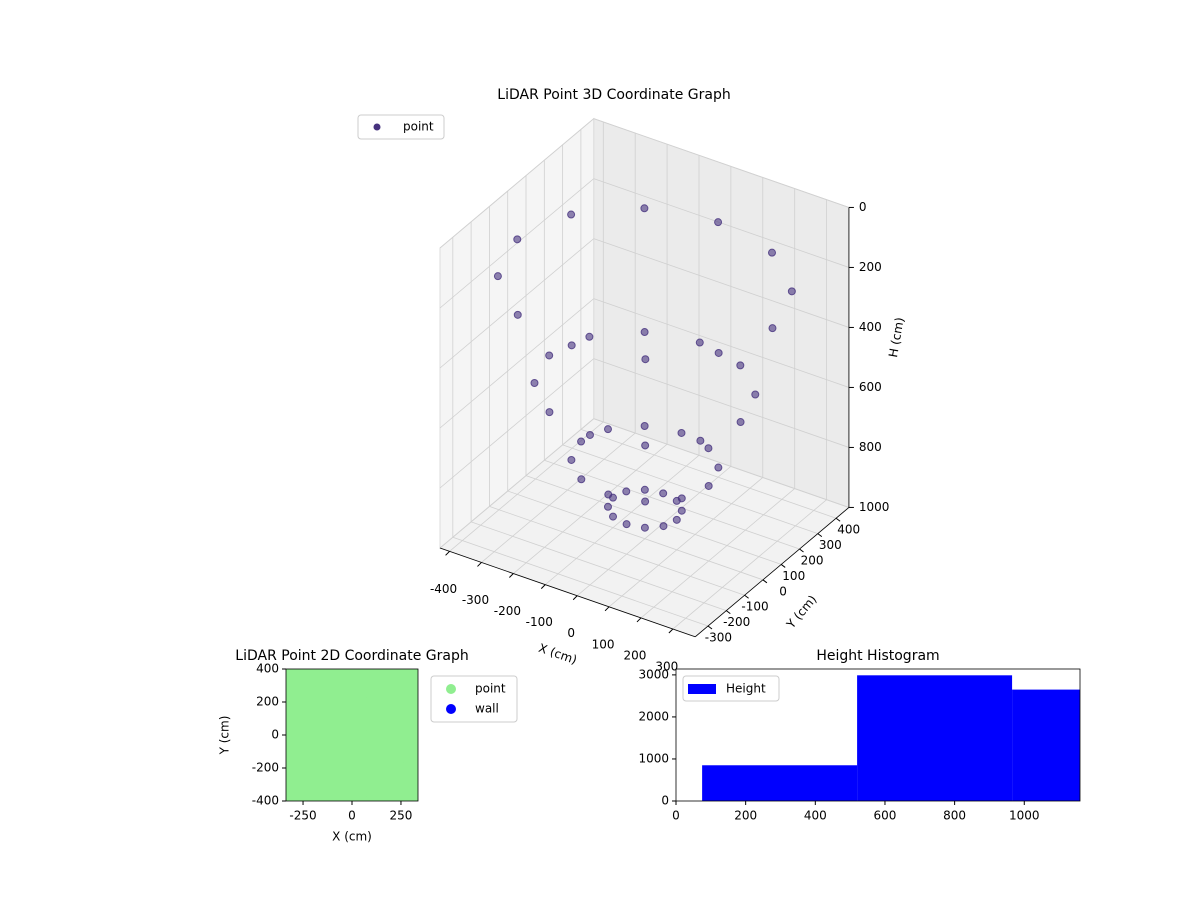 The image size is (1200, 900). I want to click on y-tick-label: -400, so click(265, 801).